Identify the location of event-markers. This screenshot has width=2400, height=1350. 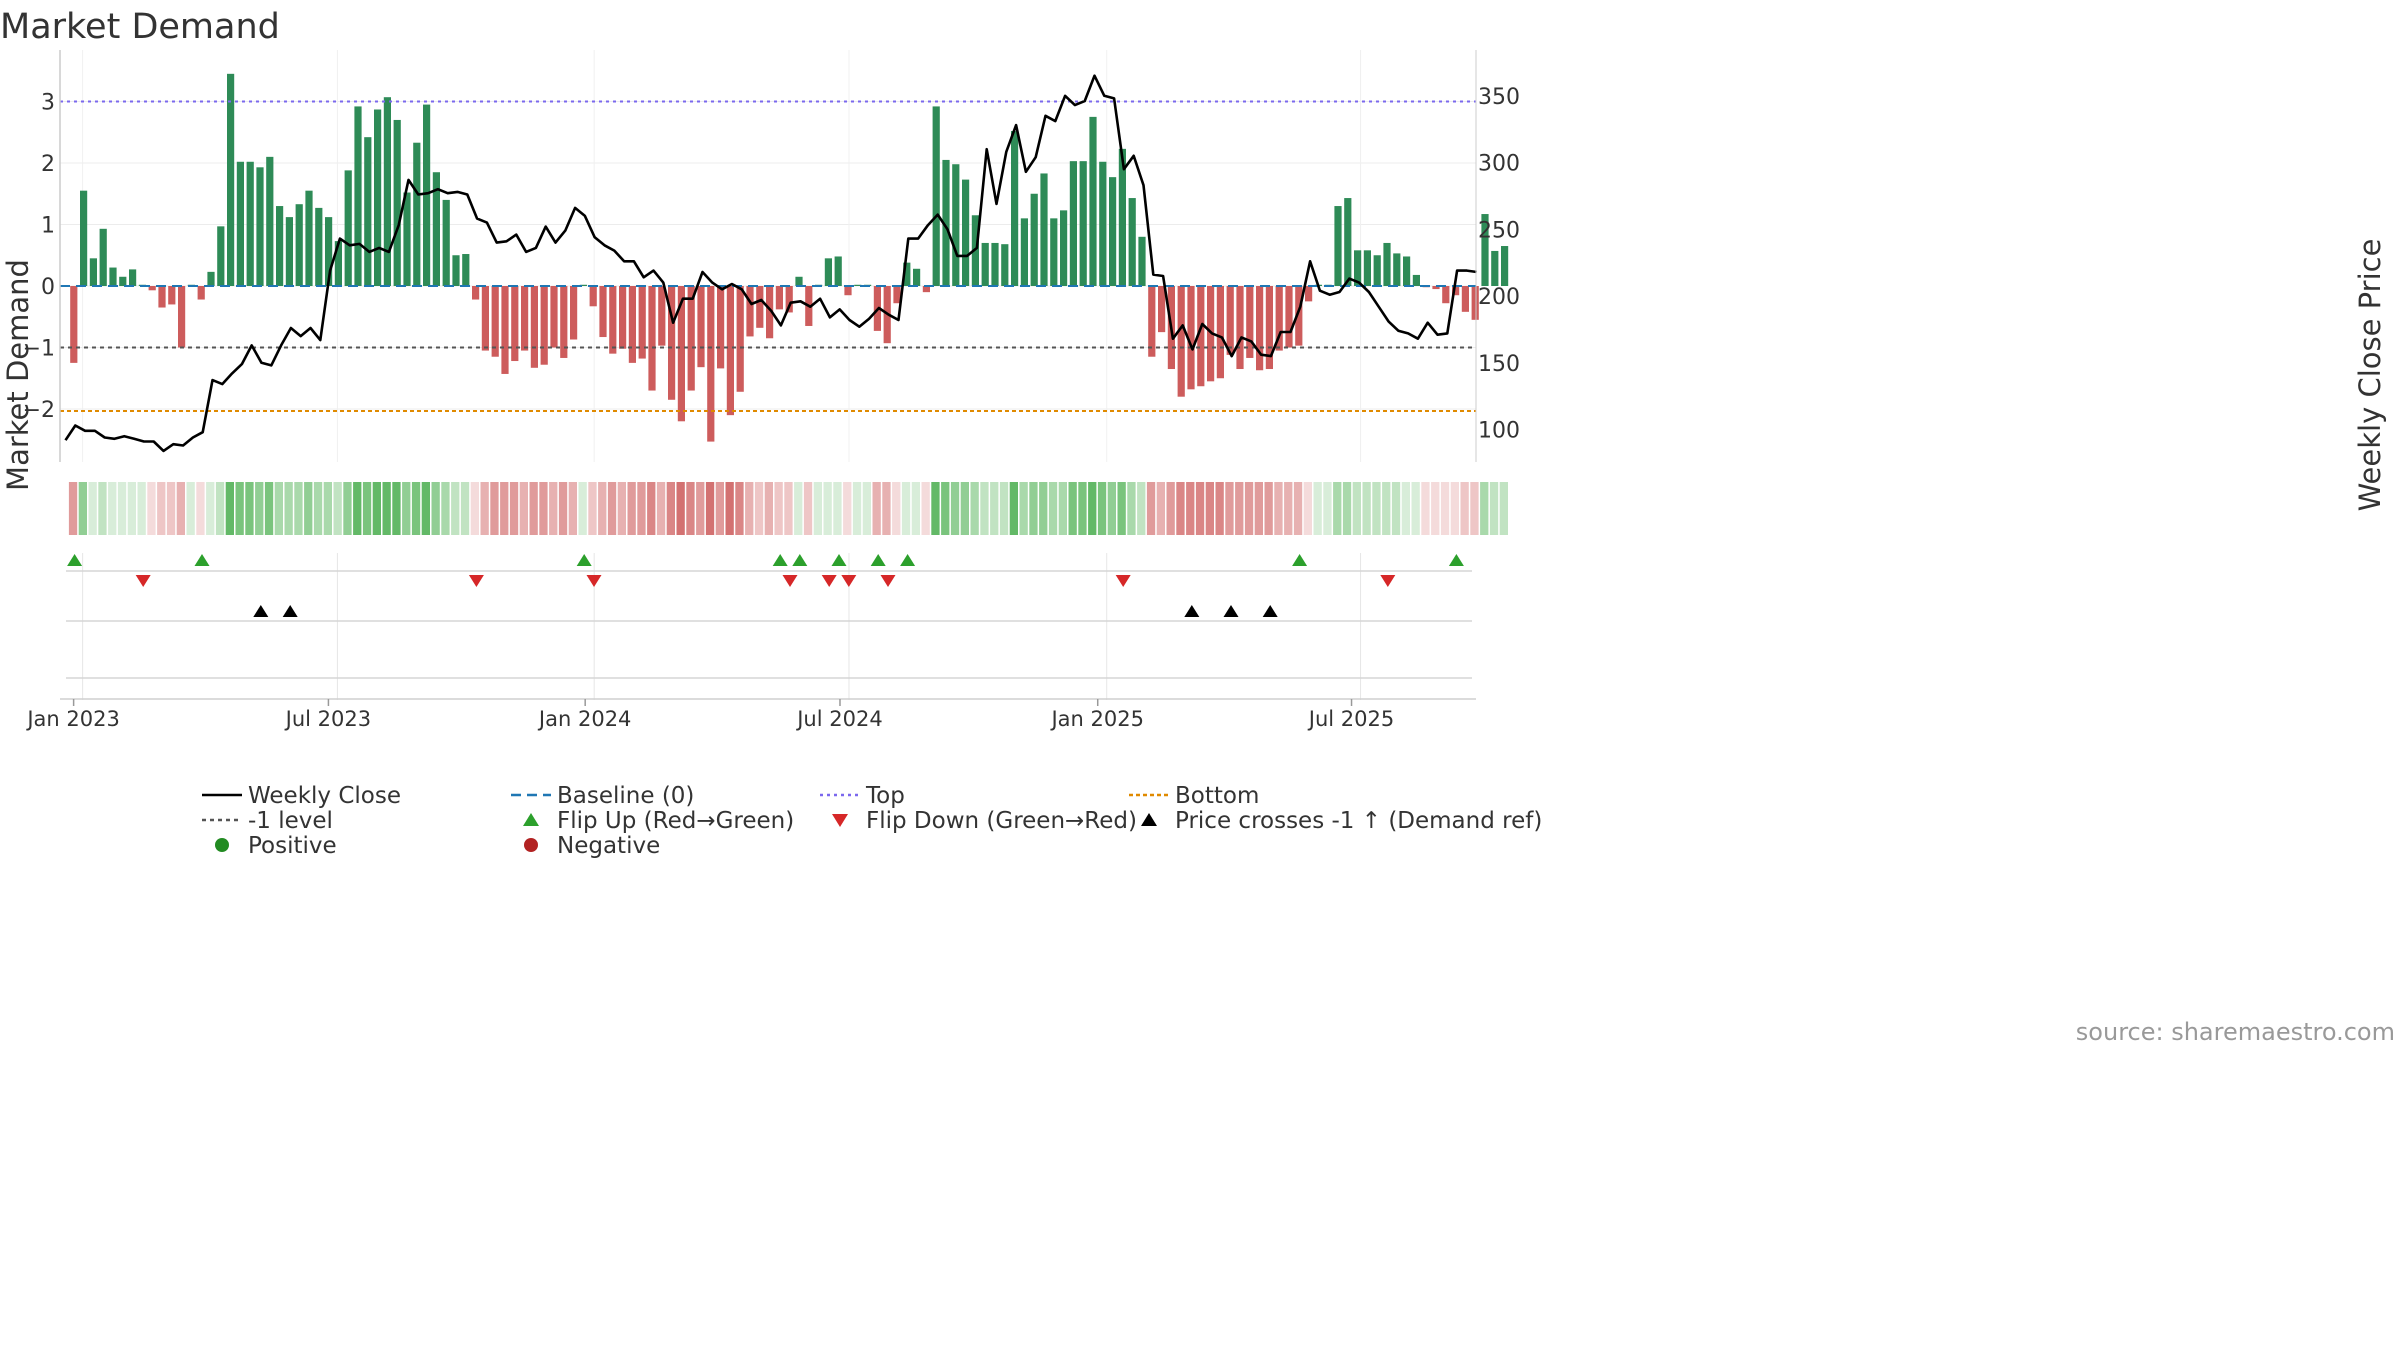
(768, 627).